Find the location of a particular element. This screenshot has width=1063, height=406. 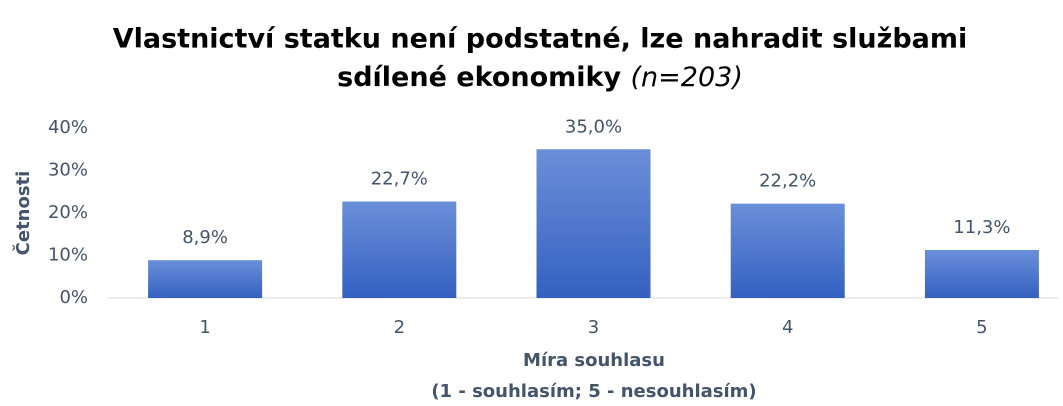

chart-title-line: sdílené ekonomiky (n=203) is located at coordinates (540, 77).